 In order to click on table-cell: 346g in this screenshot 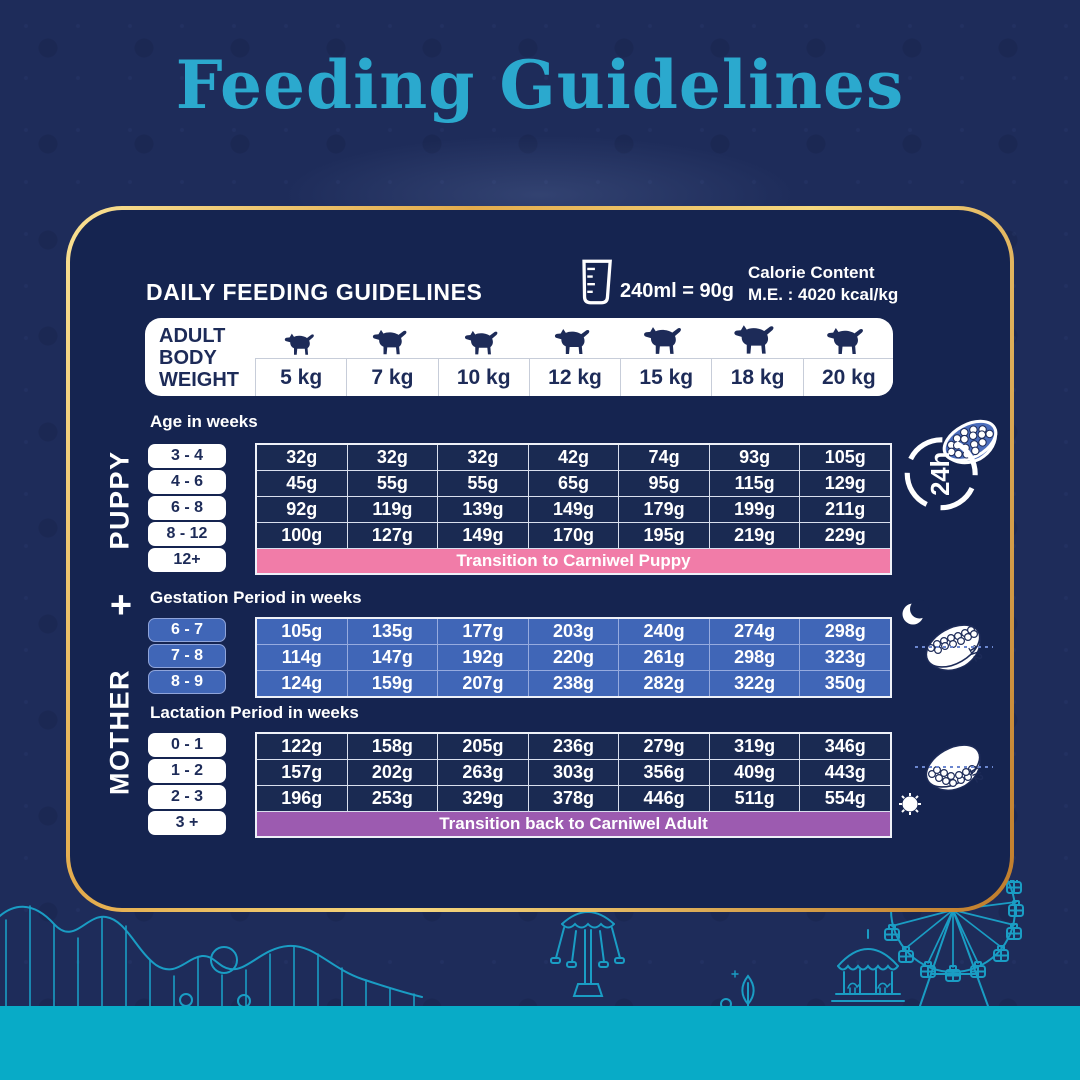, I will do `click(845, 746)`.